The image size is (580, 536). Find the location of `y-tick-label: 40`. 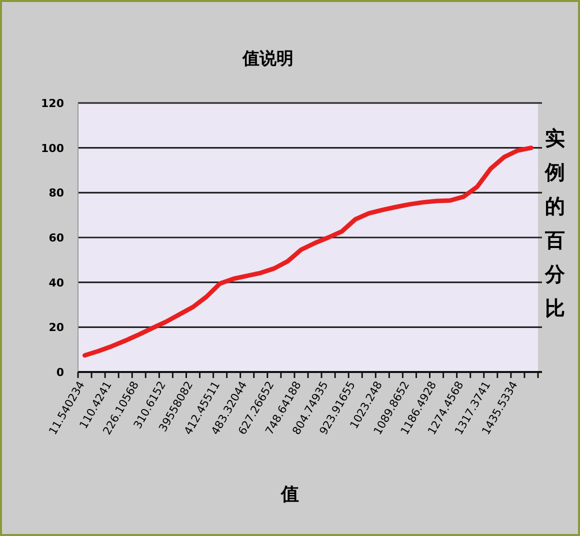

y-tick-label: 40 is located at coordinates (56, 283).